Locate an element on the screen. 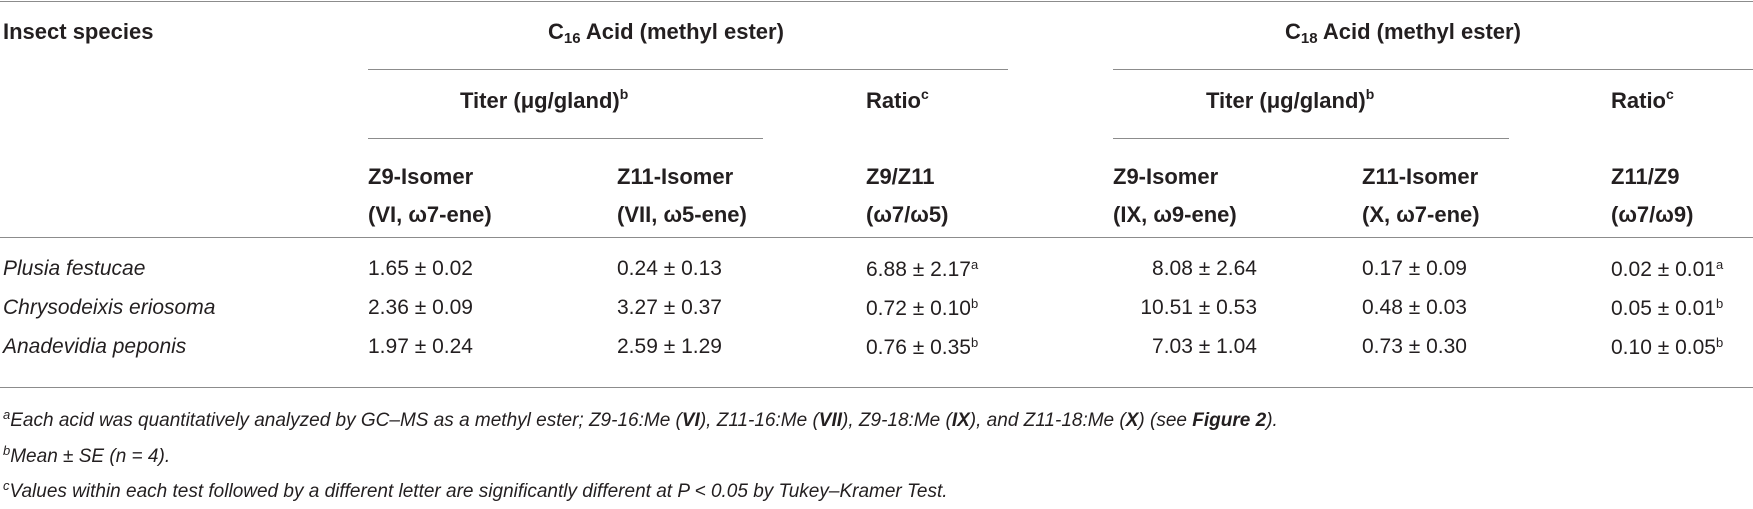  c18-ratio-subheader: Z11/Z9 (ω7/ω9) is located at coordinates (1652, 196).